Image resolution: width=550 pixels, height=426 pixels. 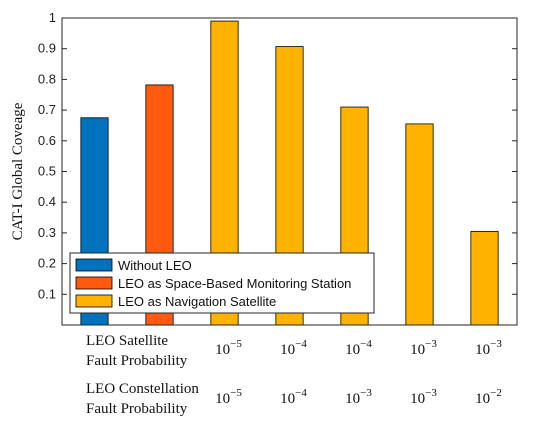 I want to click on y-tick-label: 0.4, so click(x=47, y=201).